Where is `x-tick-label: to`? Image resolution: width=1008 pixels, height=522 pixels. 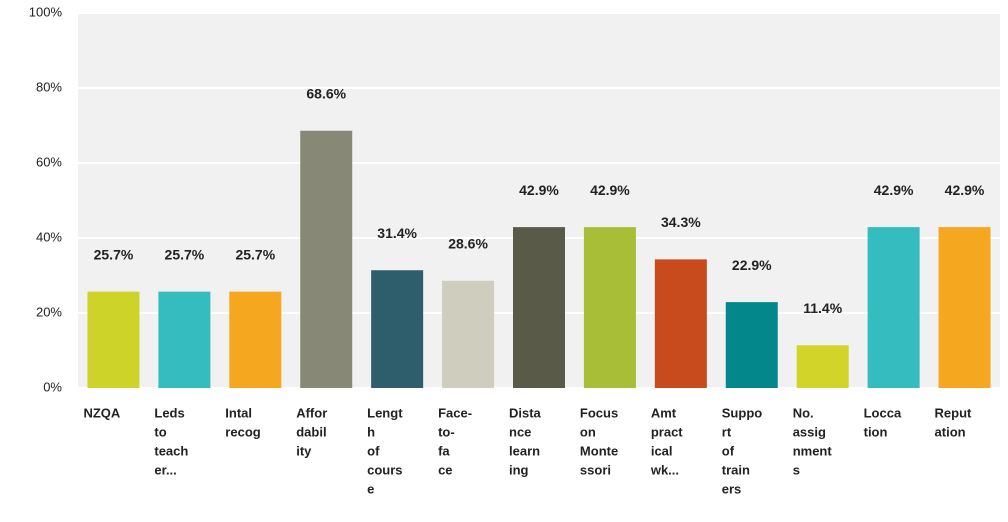
x-tick-label: to is located at coordinates (160, 431).